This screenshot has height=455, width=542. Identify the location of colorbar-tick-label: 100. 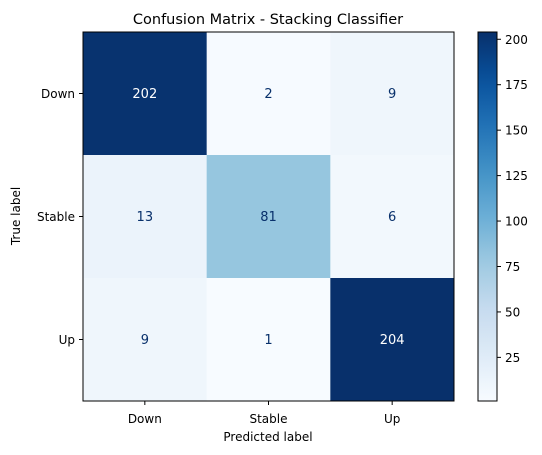
(516, 222).